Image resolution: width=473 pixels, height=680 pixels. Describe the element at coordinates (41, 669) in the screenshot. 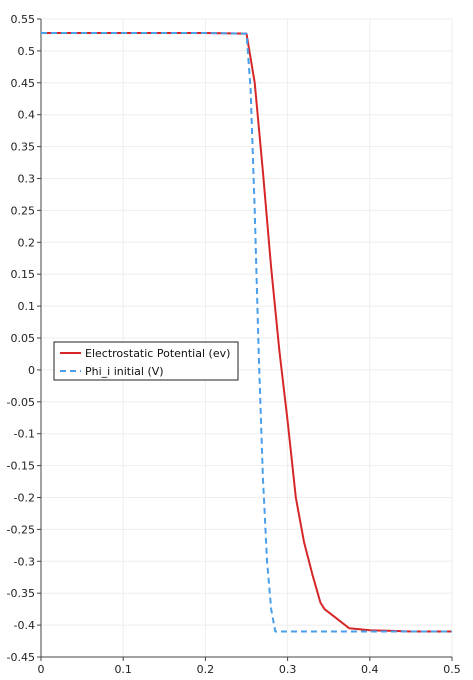

I see `x-tick-label: 0` at that location.